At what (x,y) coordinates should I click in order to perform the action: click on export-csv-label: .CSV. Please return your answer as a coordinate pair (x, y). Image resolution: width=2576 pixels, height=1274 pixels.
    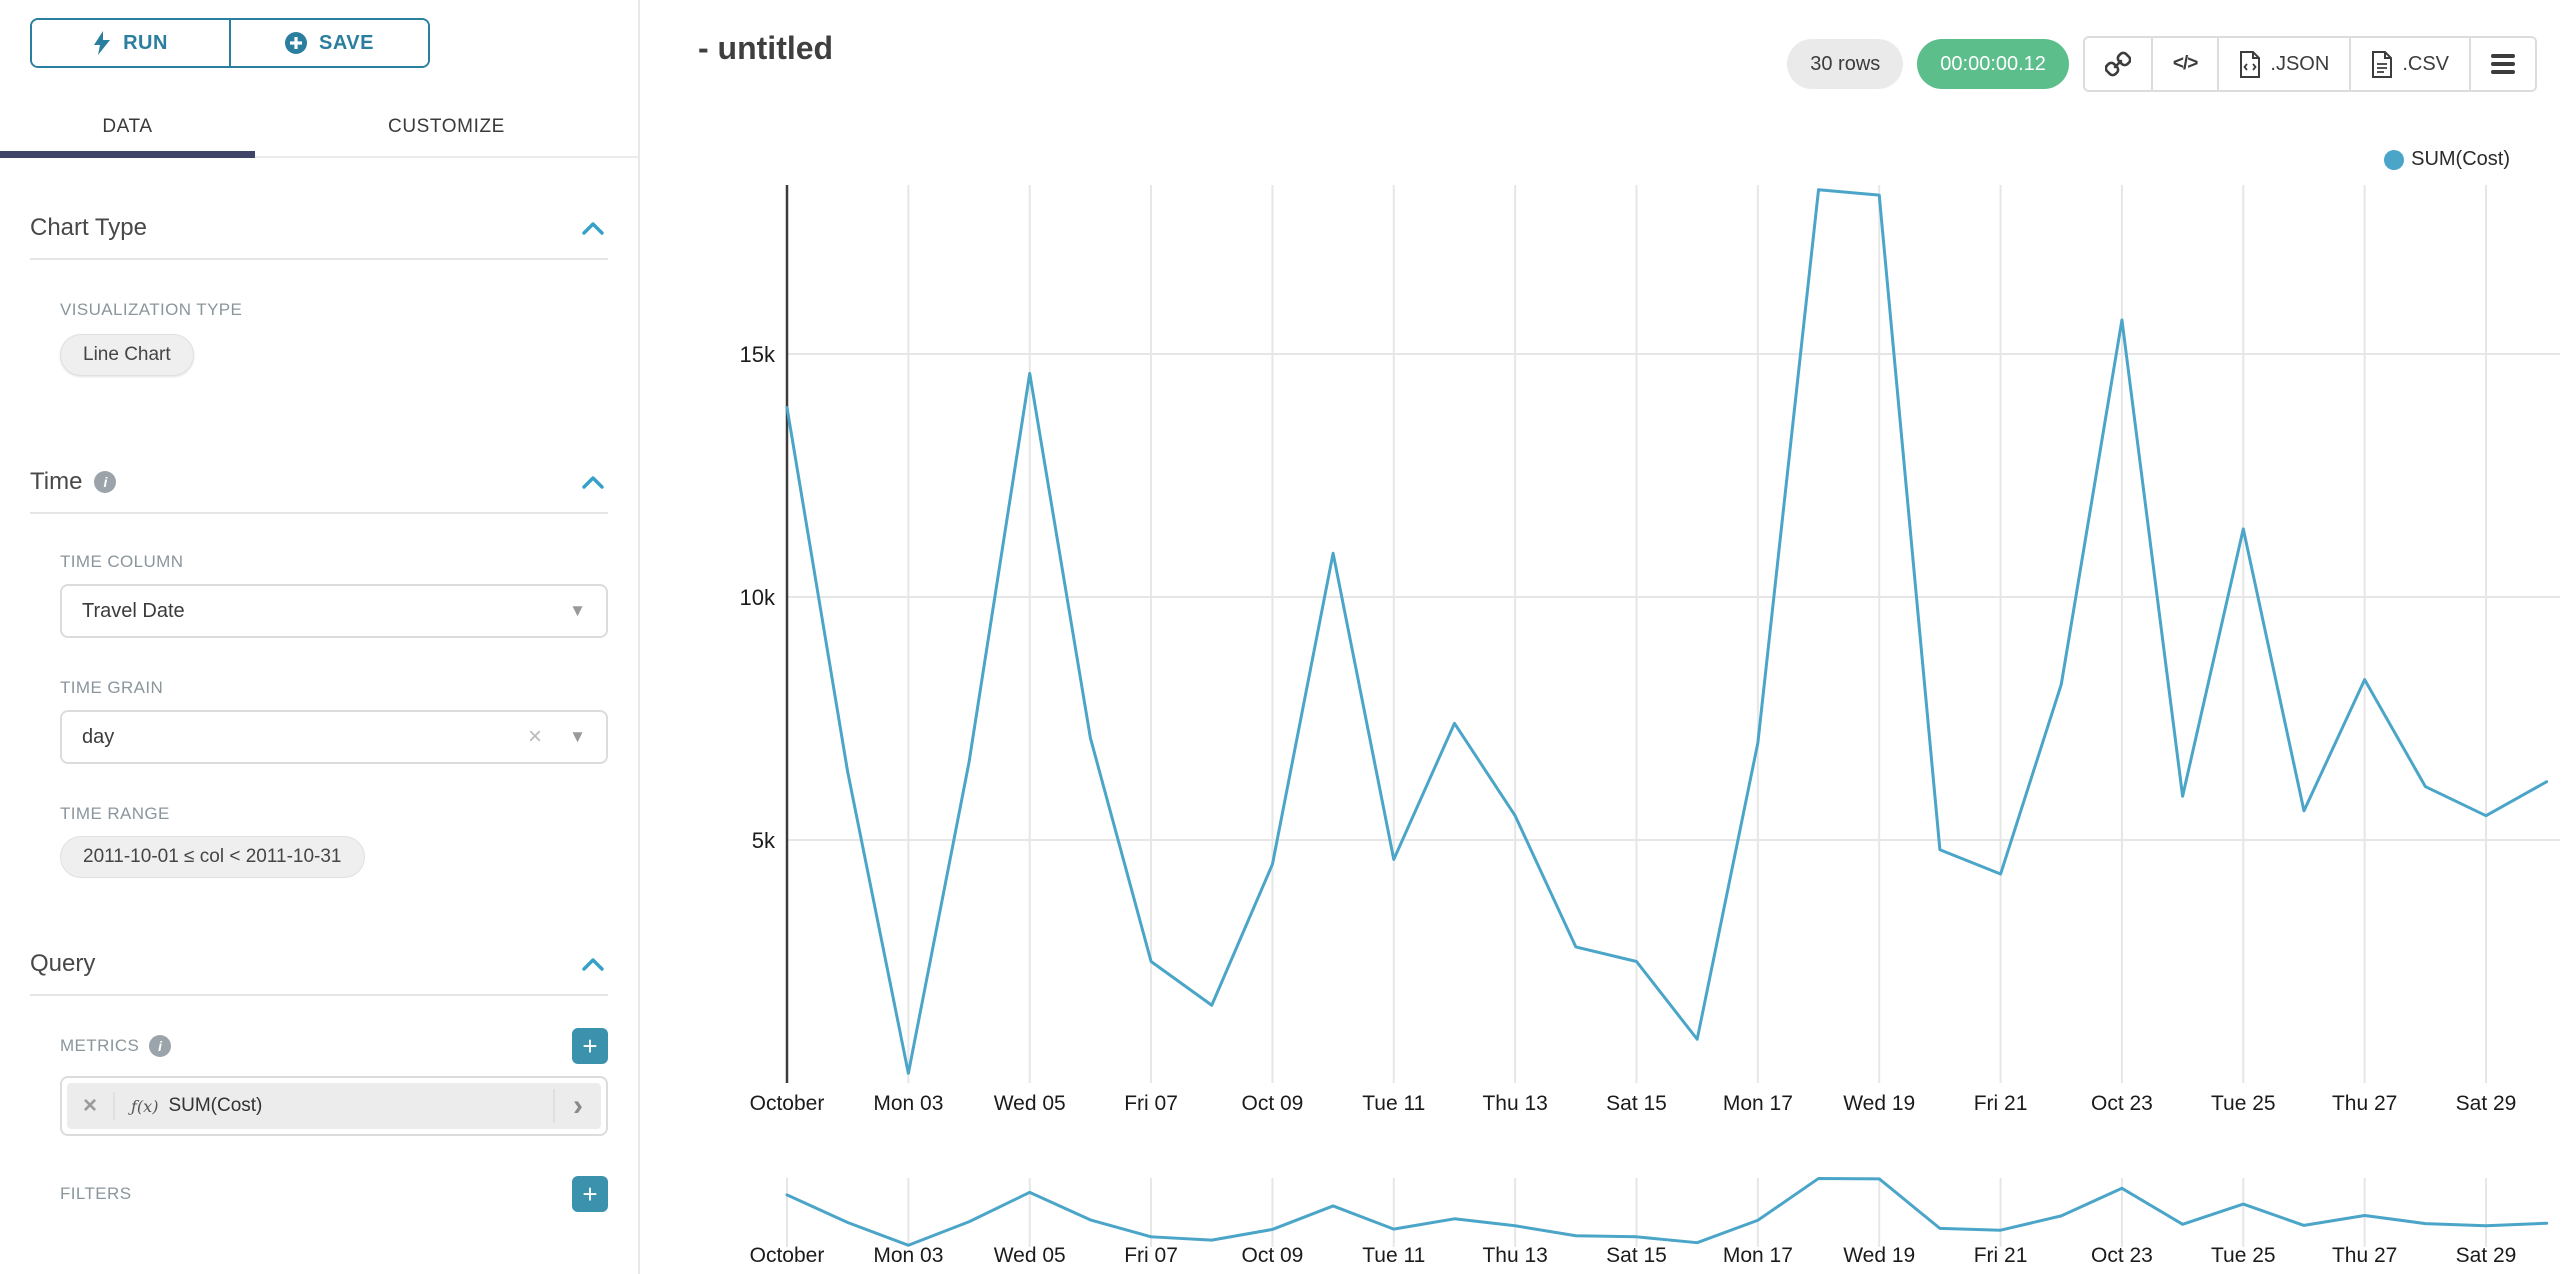
    Looking at the image, I should click on (2425, 63).